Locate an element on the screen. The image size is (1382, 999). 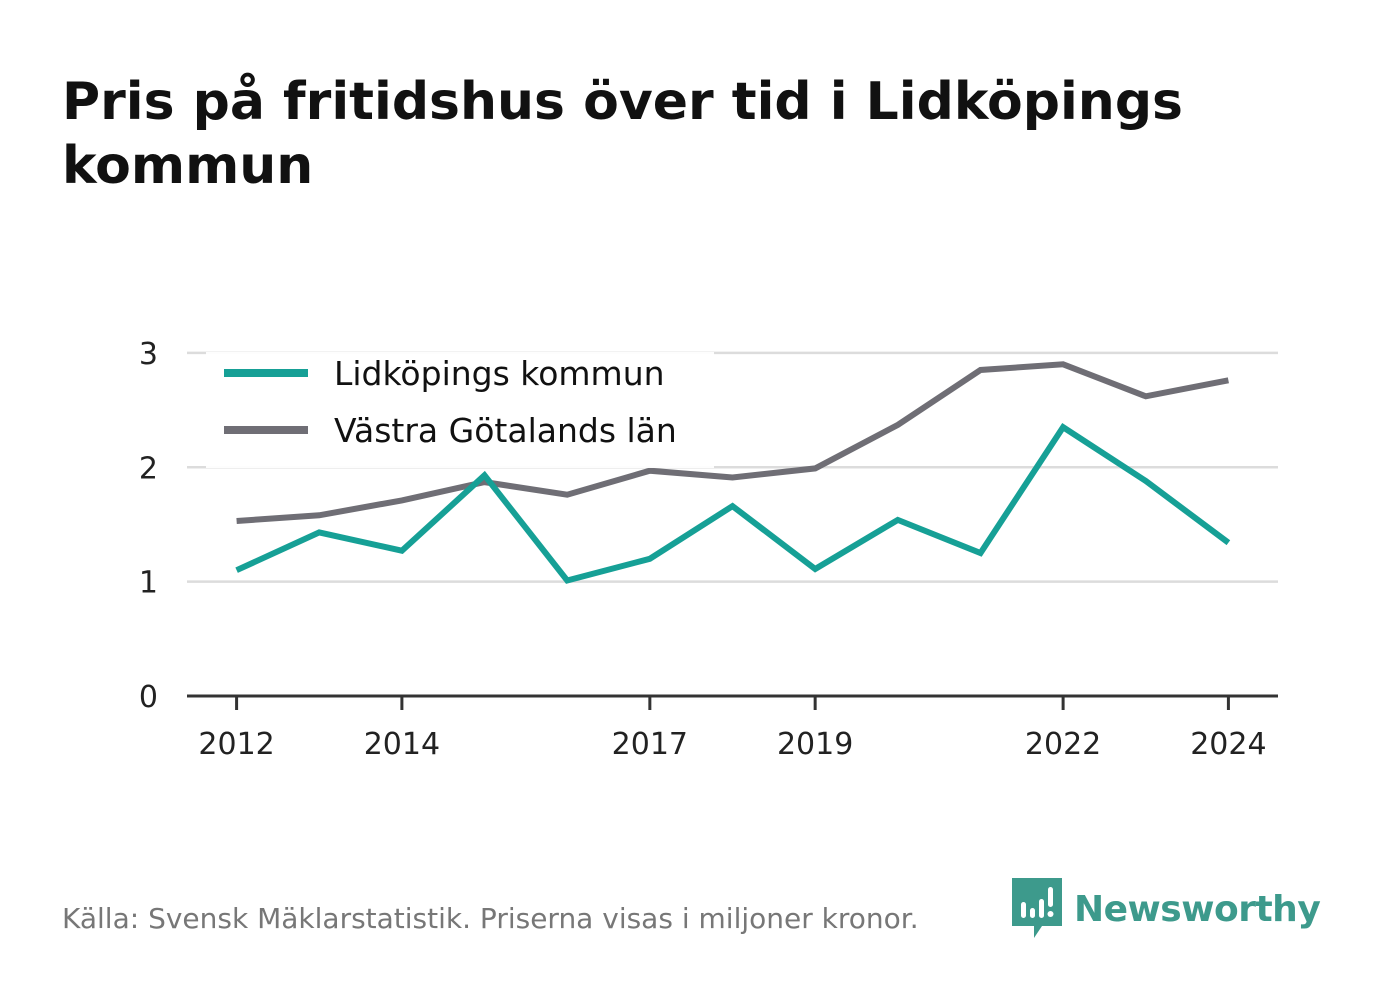
brand-logo: Newsworthy is located at coordinates (1166, 909).